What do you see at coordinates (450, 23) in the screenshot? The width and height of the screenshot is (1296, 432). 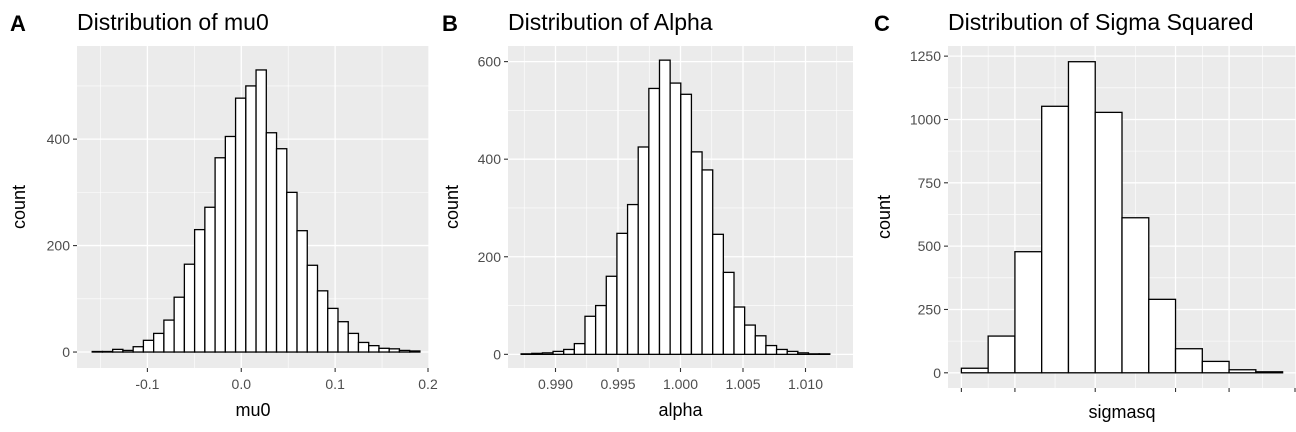 I see `panel-tag: B` at bounding box center [450, 23].